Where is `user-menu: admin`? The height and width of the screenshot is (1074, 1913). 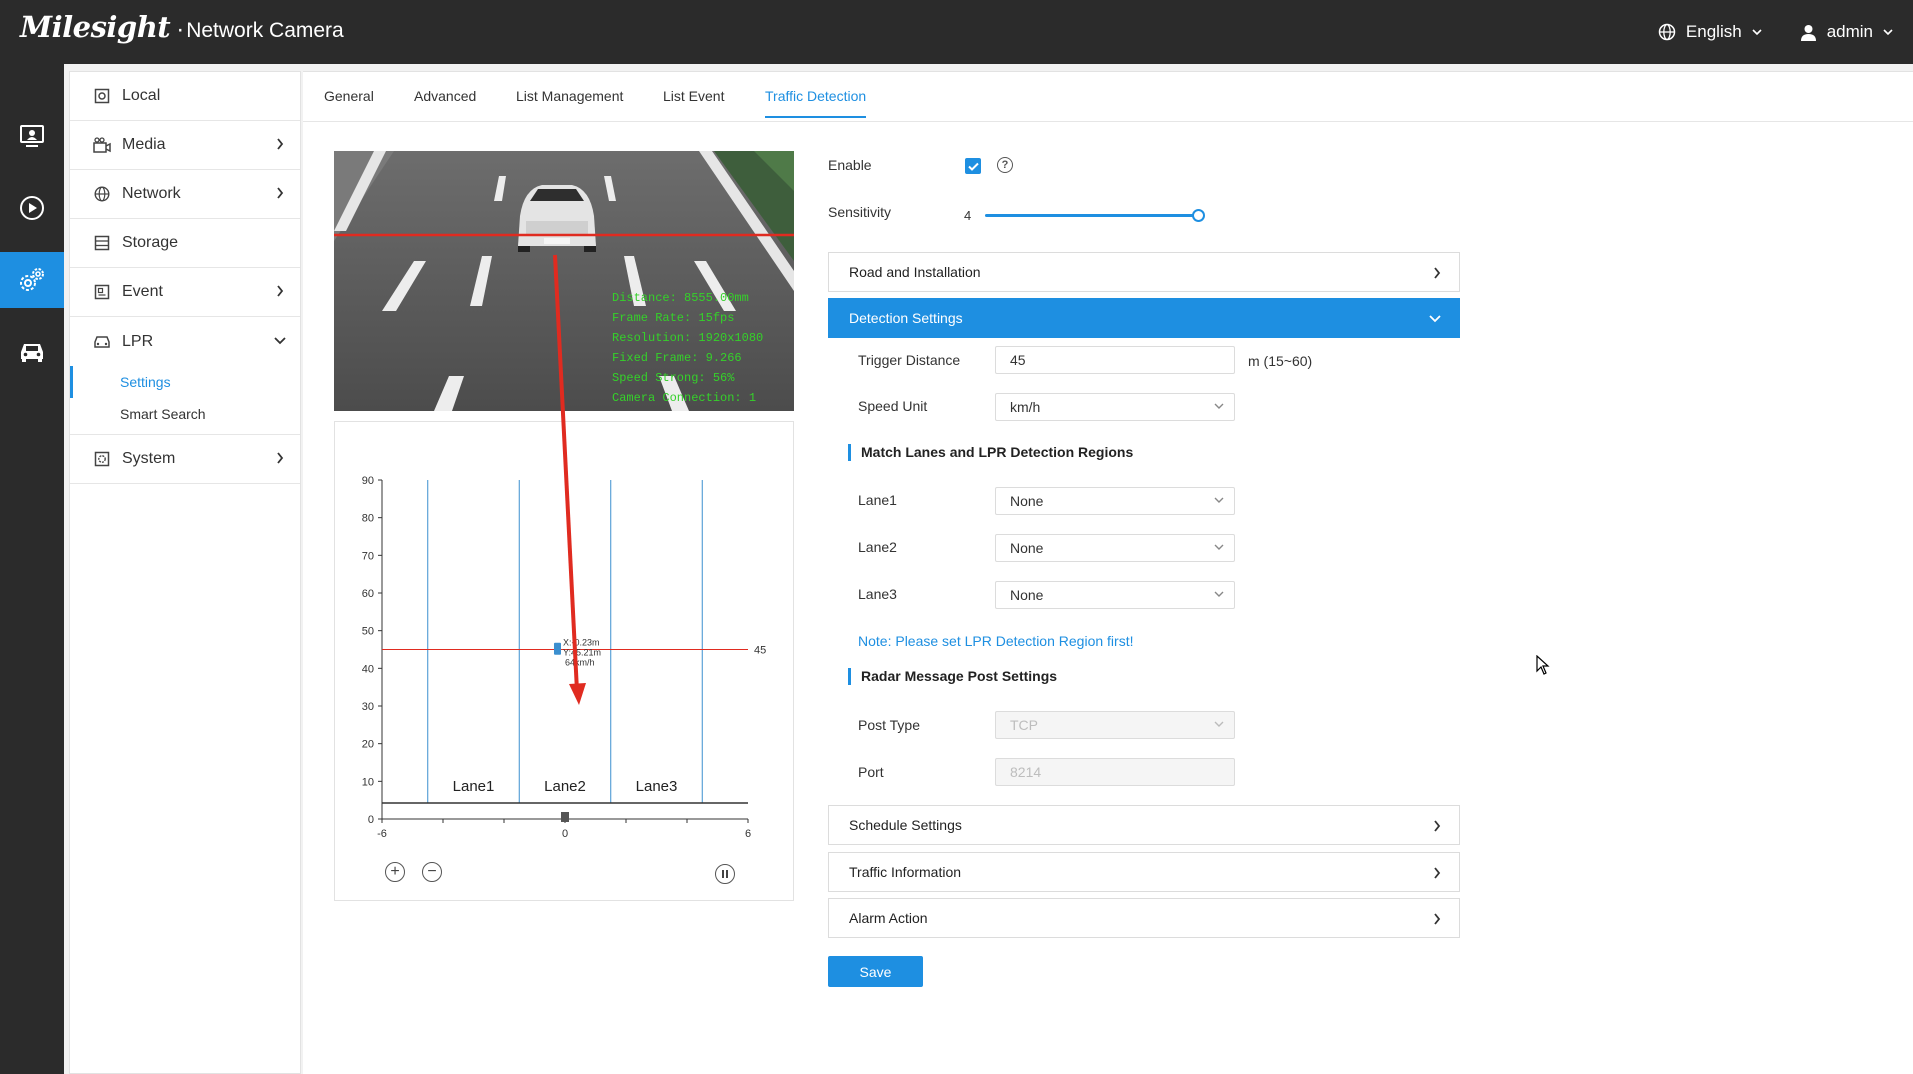 user-menu: admin is located at coordinates (1846, 32).